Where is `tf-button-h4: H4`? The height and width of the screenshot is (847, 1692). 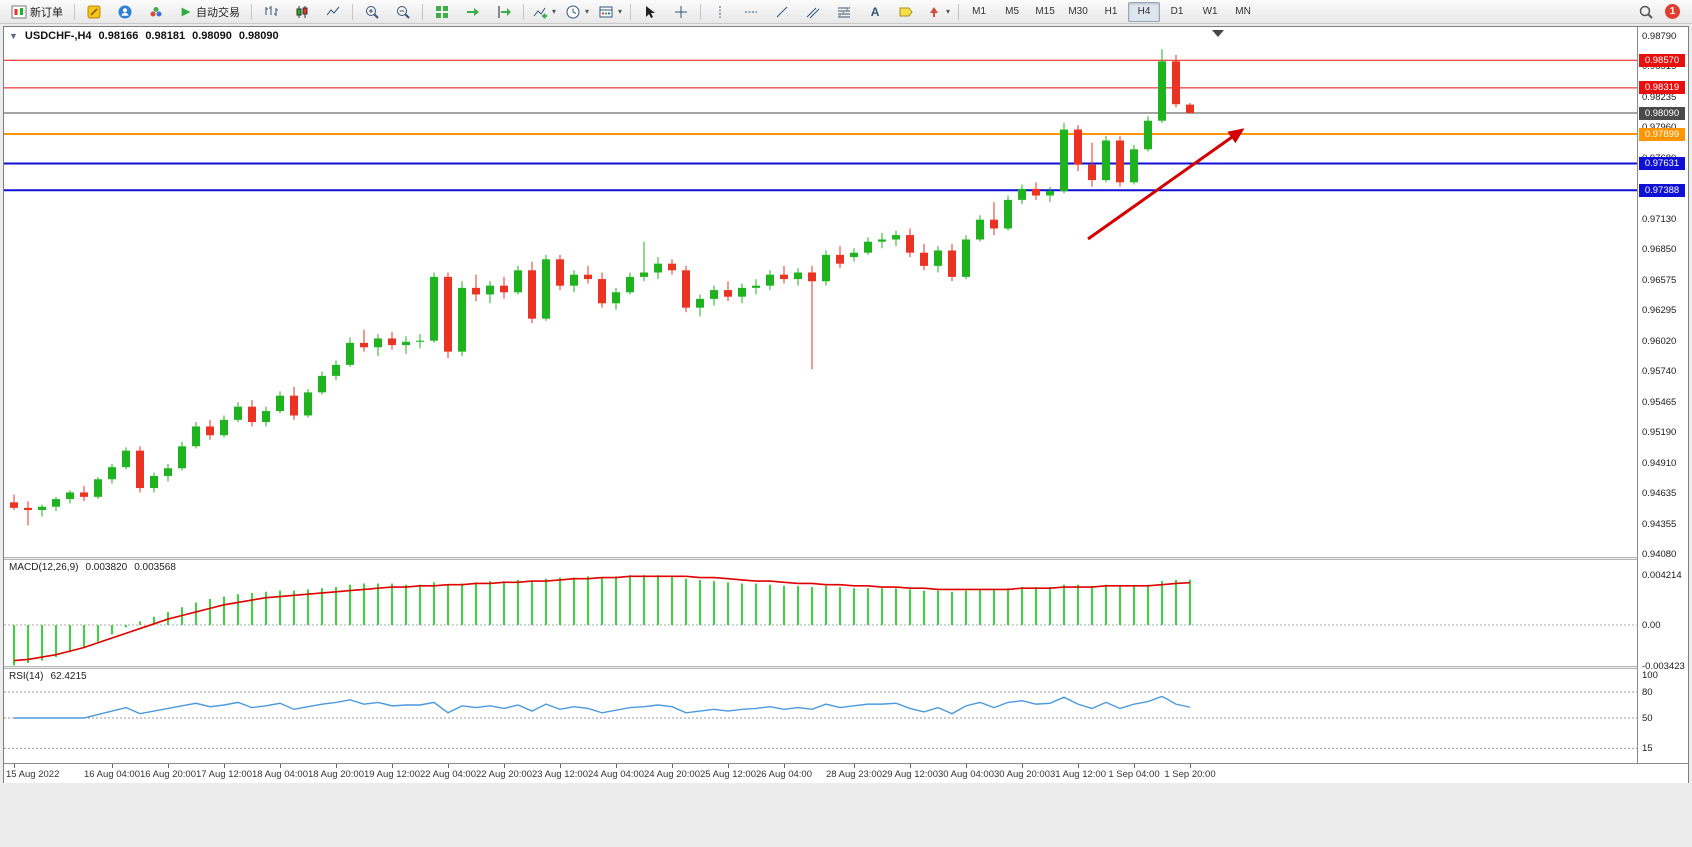 tf-button-h4: H4 is located at coordinates (1144, 11).